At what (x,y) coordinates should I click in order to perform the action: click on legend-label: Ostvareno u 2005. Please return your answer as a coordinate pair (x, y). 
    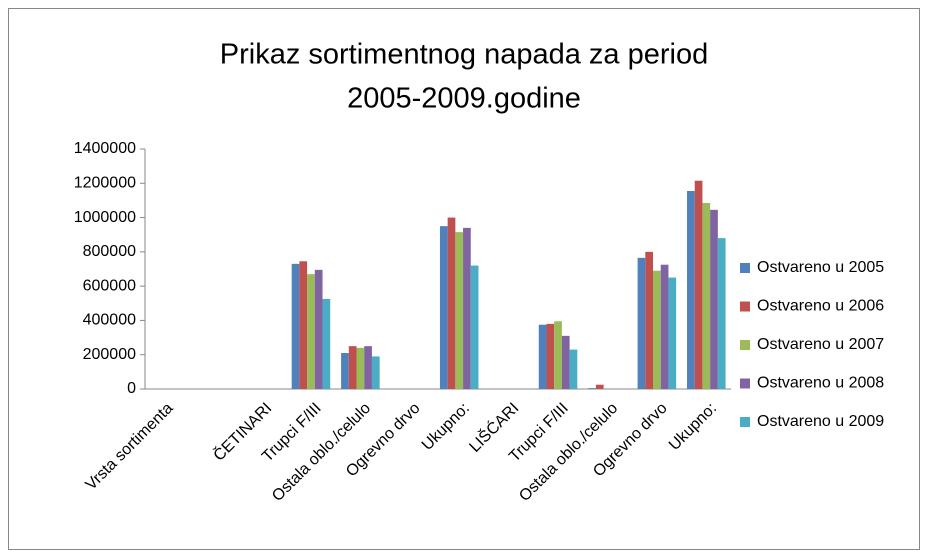
    Looking at the image, I should click on (820, 267).